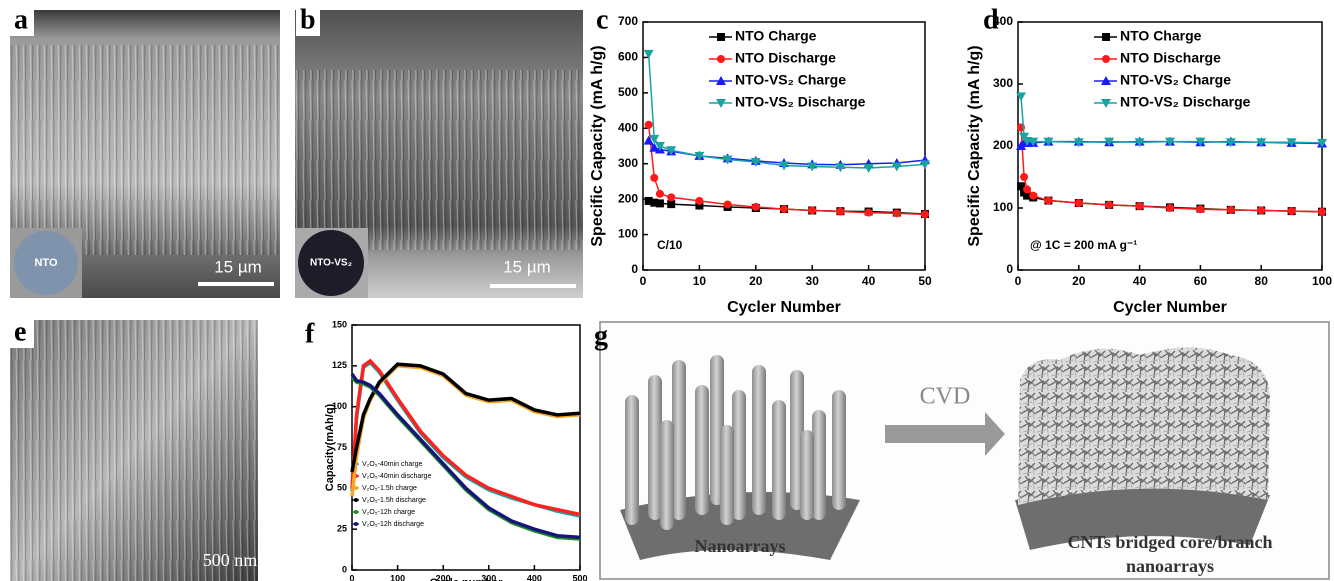  What do you see at coordinates (628, 21) in the screenshot?
I see `y-tick-label: 700` at bounding box center [628, 21].